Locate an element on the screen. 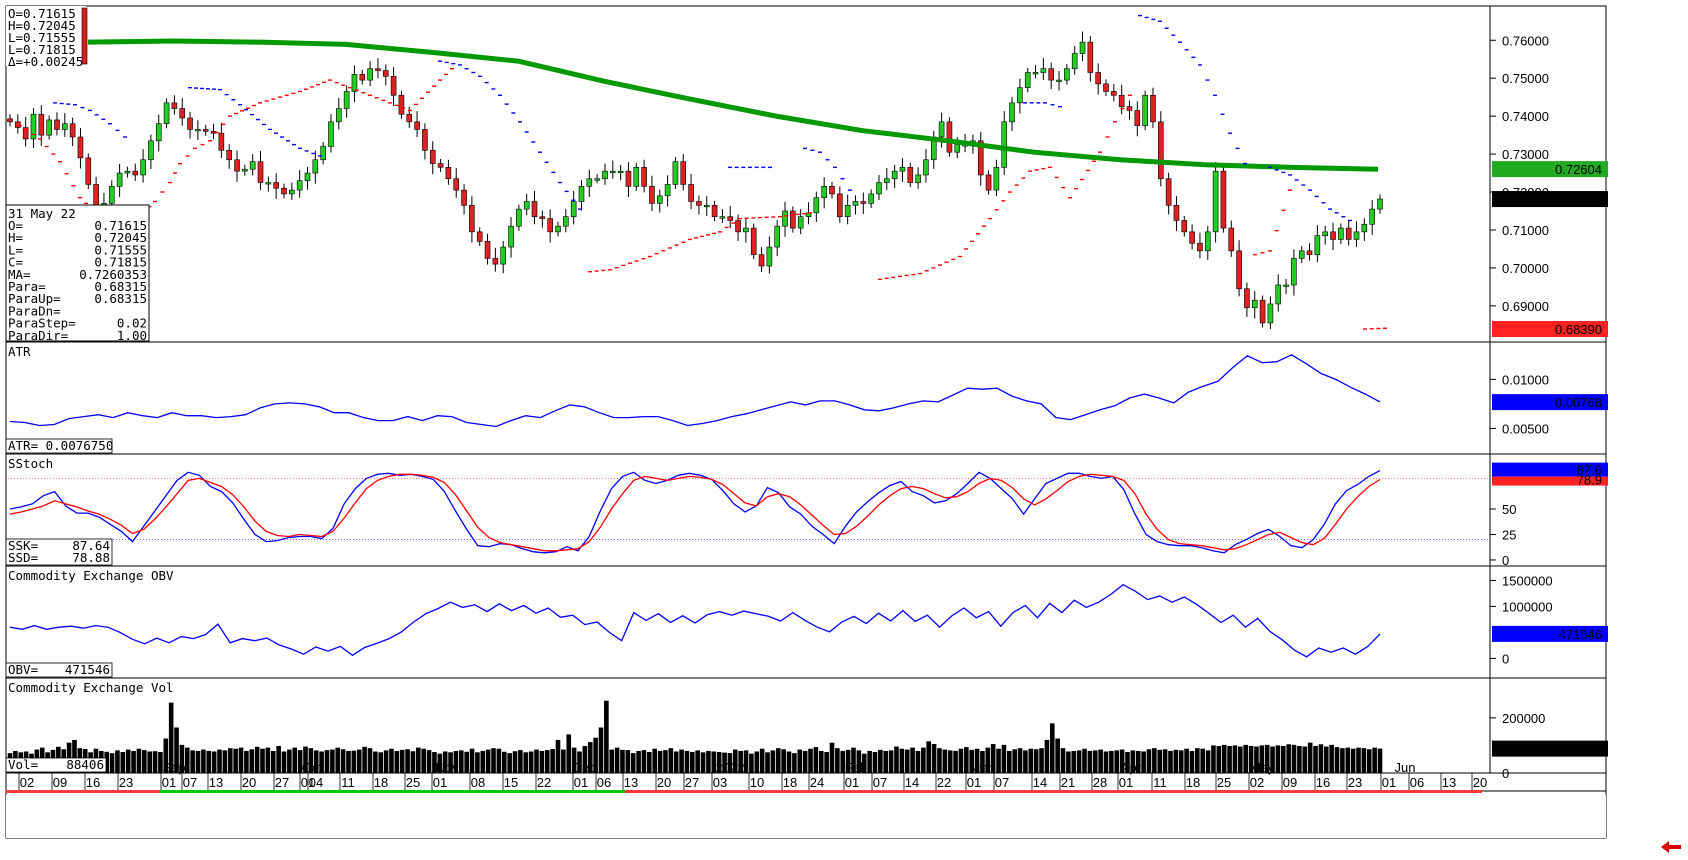  date-axis-day-label: 11 is located at coordinates (1160, 782).